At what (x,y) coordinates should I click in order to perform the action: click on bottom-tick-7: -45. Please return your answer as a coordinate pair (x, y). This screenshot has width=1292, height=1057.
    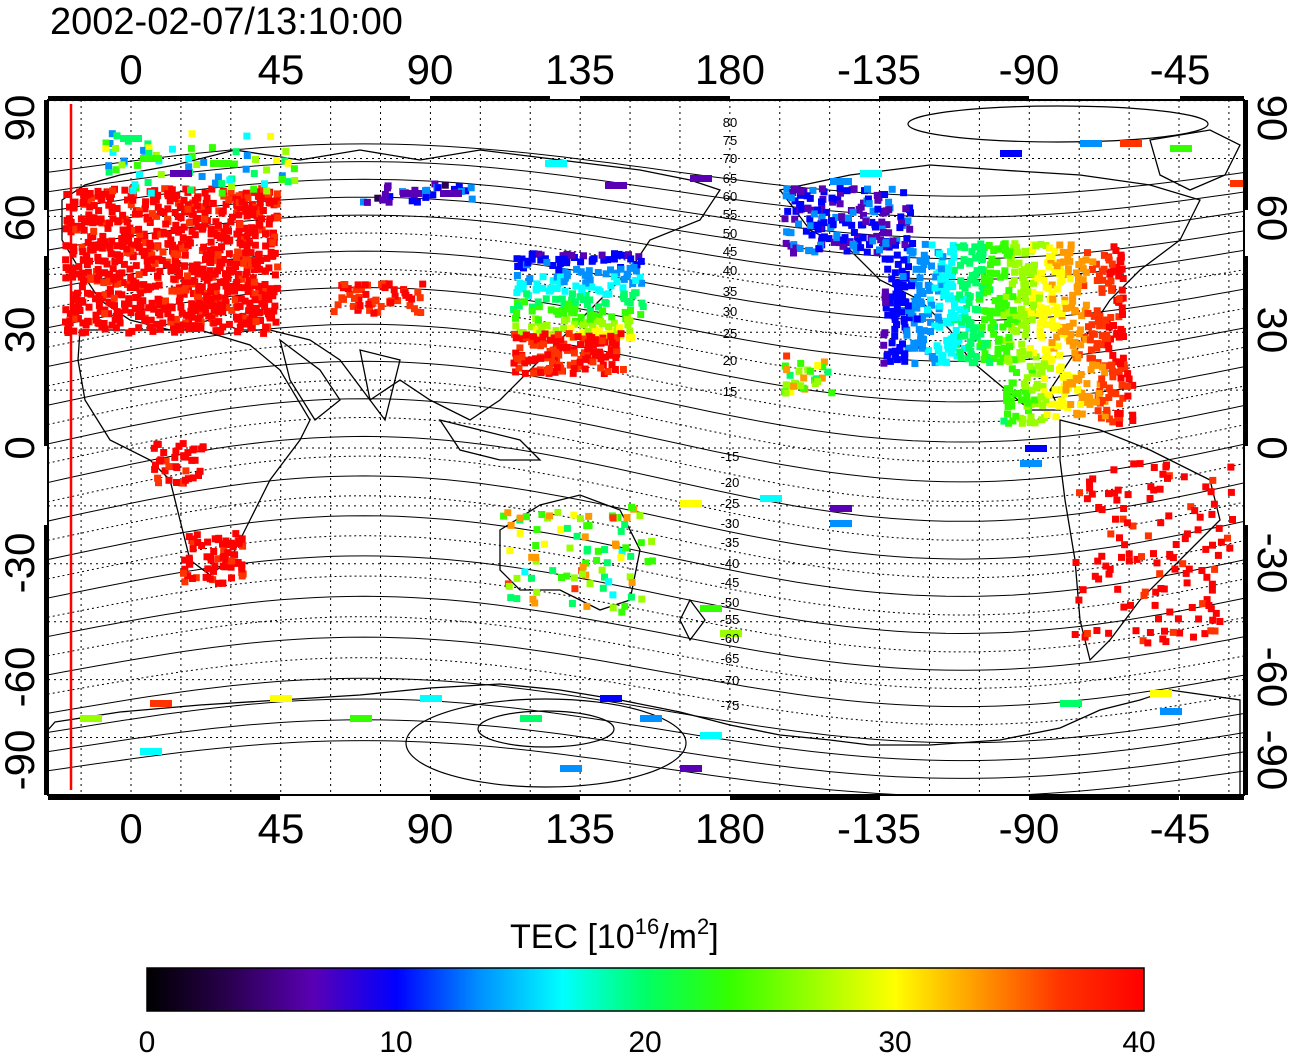
    Looking at the image, I should click on (1180, 828).